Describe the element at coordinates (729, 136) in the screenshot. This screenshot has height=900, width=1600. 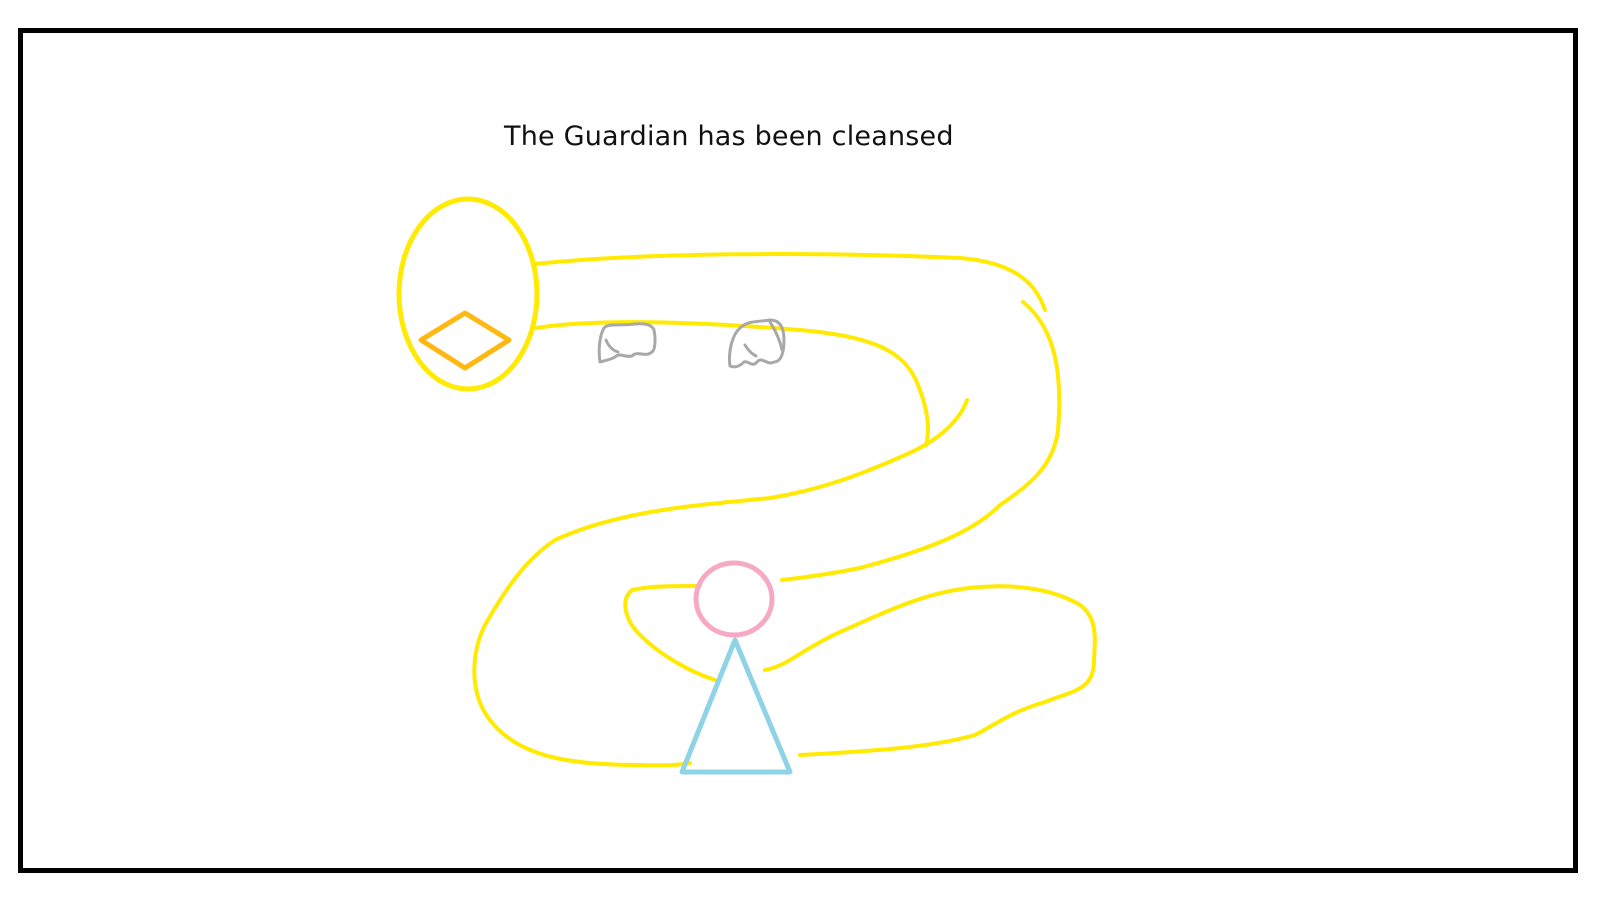
I see `status-message: The Guardian has been cleansed` at that location.